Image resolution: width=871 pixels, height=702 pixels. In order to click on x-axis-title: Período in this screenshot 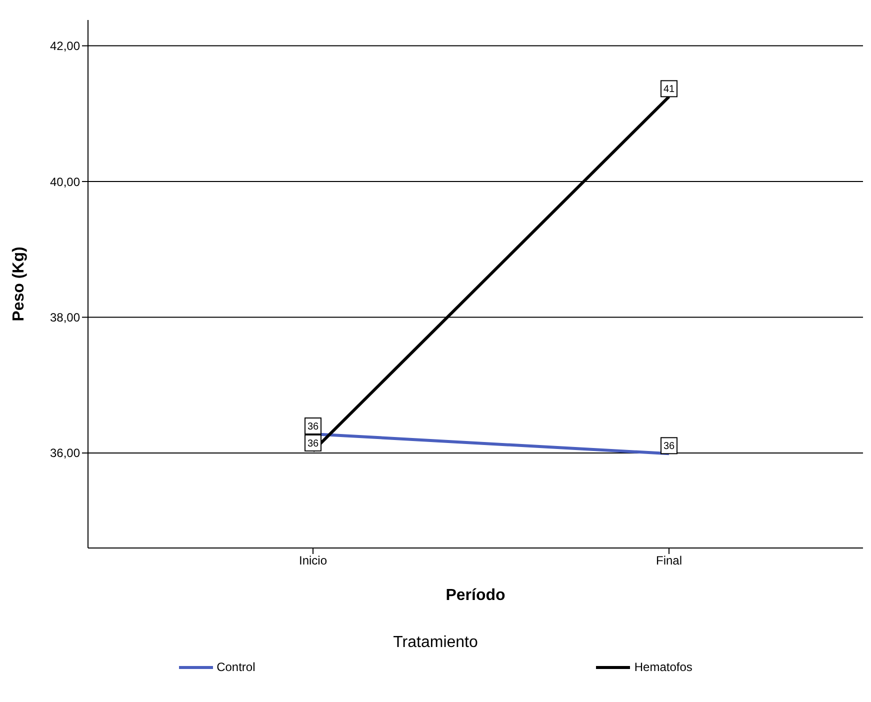, I will do `click(476, 595)`.